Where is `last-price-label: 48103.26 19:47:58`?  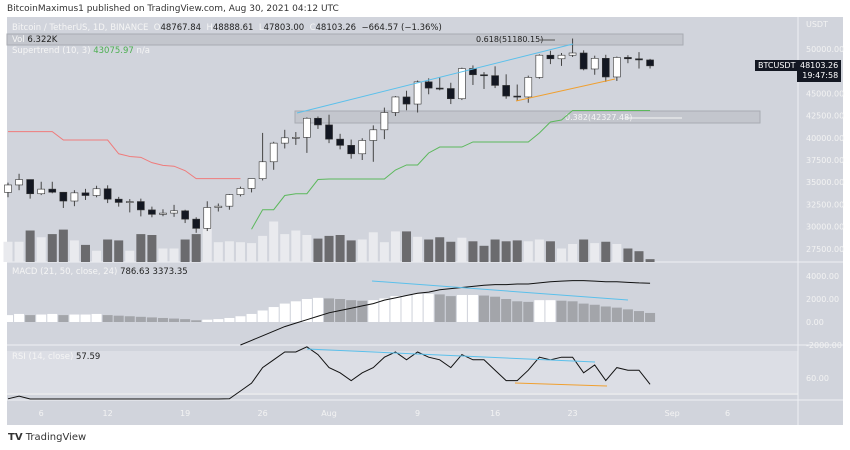 last-price-label: 48103.26 19:47:58 is located at coordinates (819, 71).